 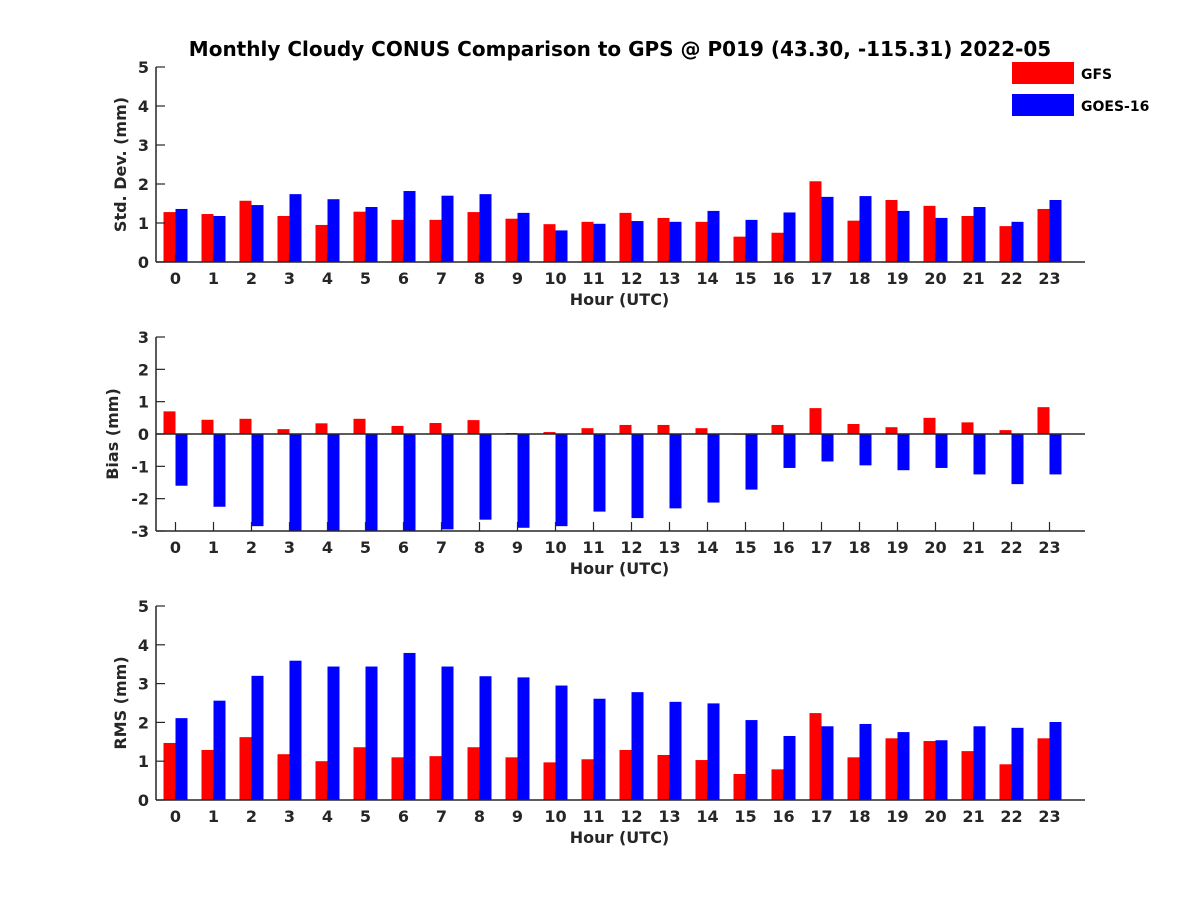 What do you see at coordinates (479, 816) in the screenshot?
I see `x-tick-label: 8` at bounding box center [479, 816].